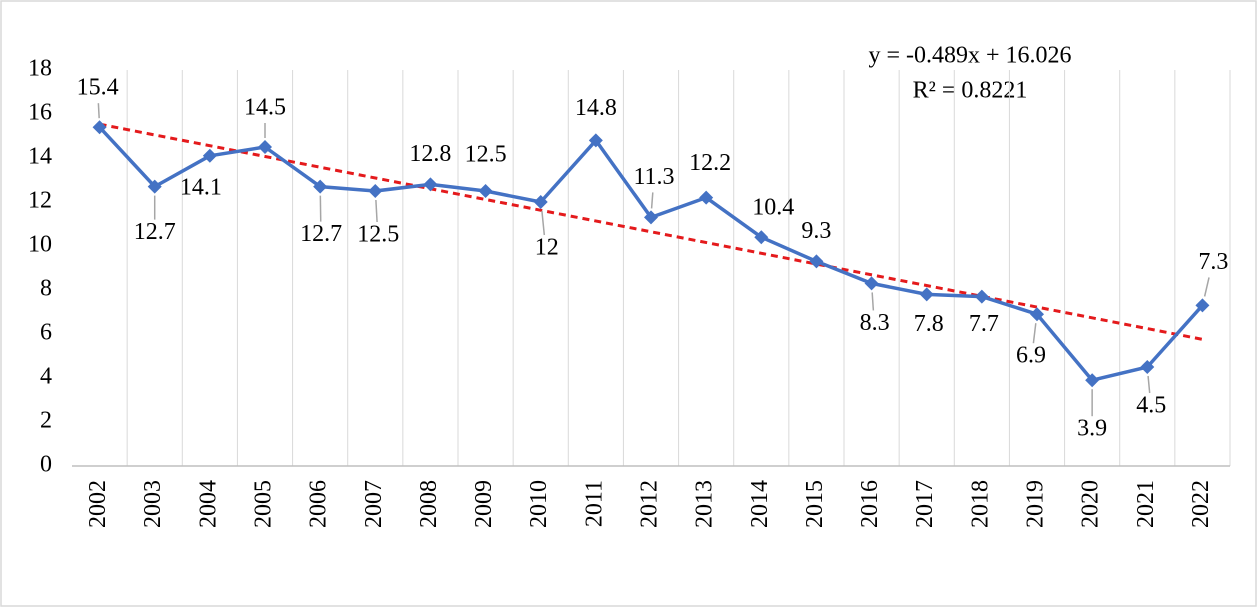 The image size is (1257, 607). What do you see at coordinates (547, 248) in the screenshot?
I see `data-label: 12` at bounding box center [547, 248].